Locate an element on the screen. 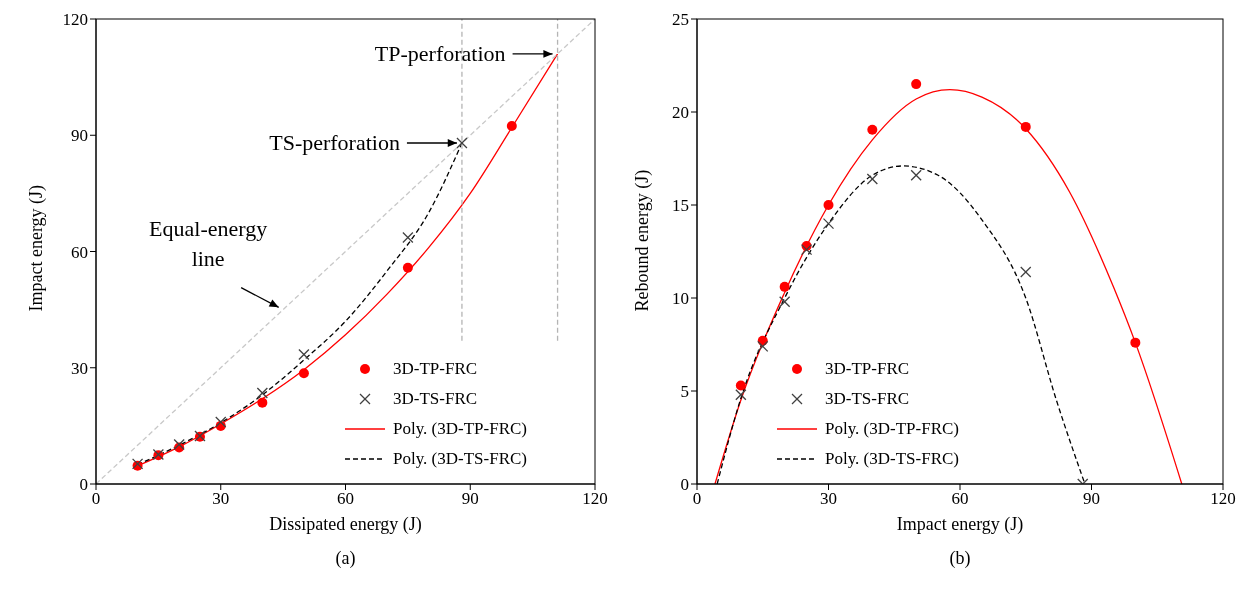  annotation: TS-perforation is located at coordinates (334, 143).